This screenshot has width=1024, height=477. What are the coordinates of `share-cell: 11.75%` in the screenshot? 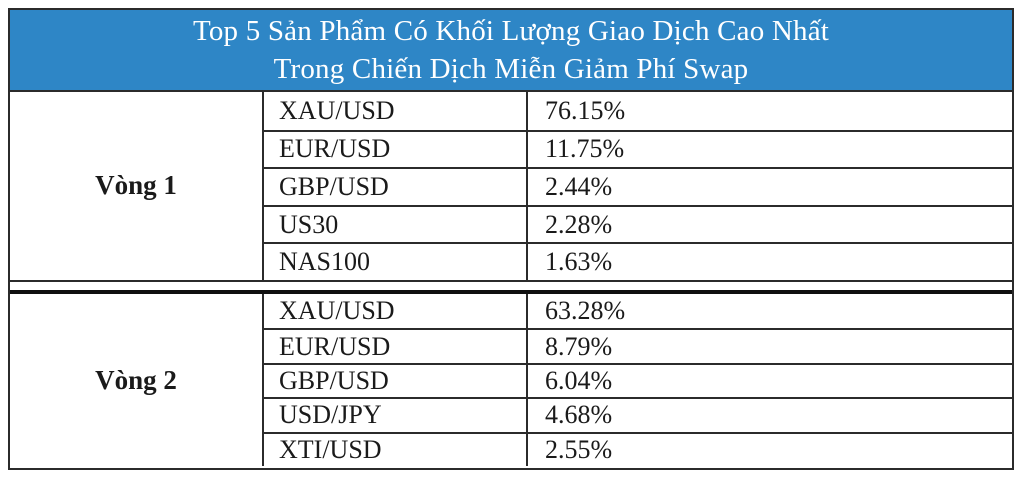 It's located at (770, 148).